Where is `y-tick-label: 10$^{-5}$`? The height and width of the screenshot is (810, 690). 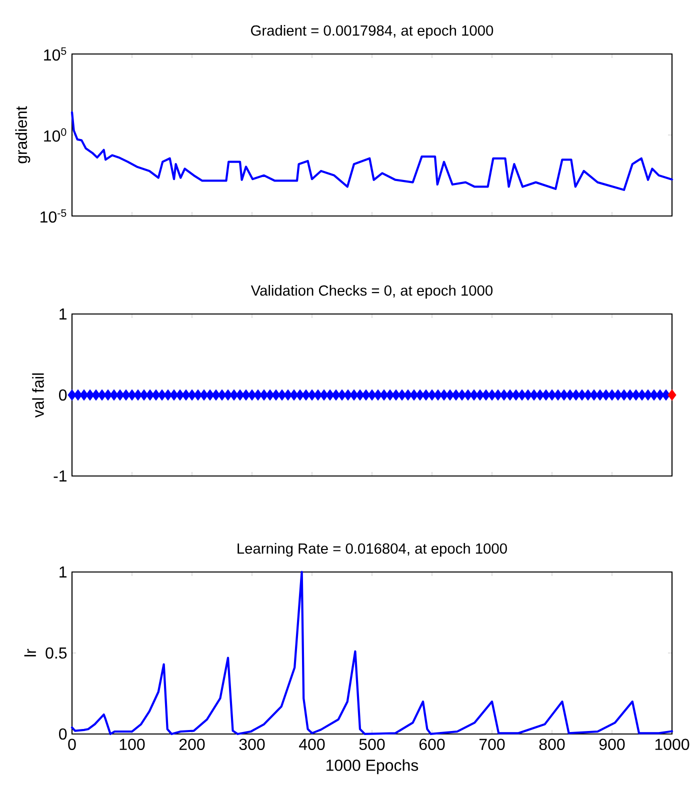 y-tick-label: 10$^{-5}$ is located at coordinates (53, 216).